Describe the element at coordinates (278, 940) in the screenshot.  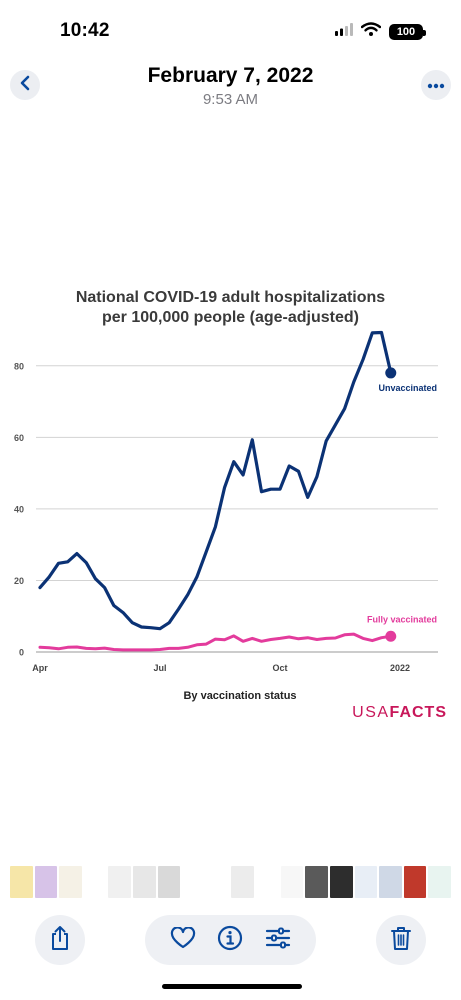
I see `sliders-icon` at that location.